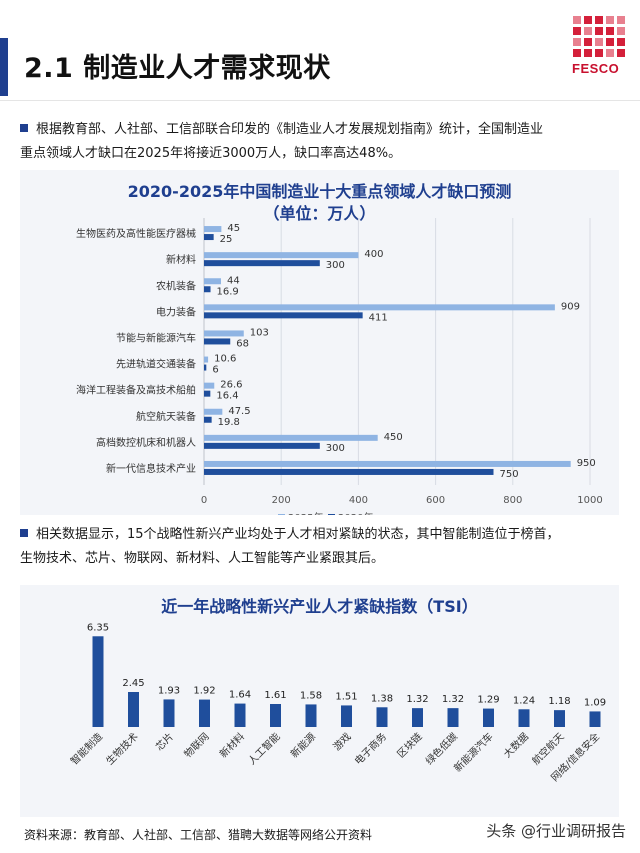  Describe the element at coordinates (559, 701) in the screenshot. I see `tsi-value-label: 1.18` at that location.